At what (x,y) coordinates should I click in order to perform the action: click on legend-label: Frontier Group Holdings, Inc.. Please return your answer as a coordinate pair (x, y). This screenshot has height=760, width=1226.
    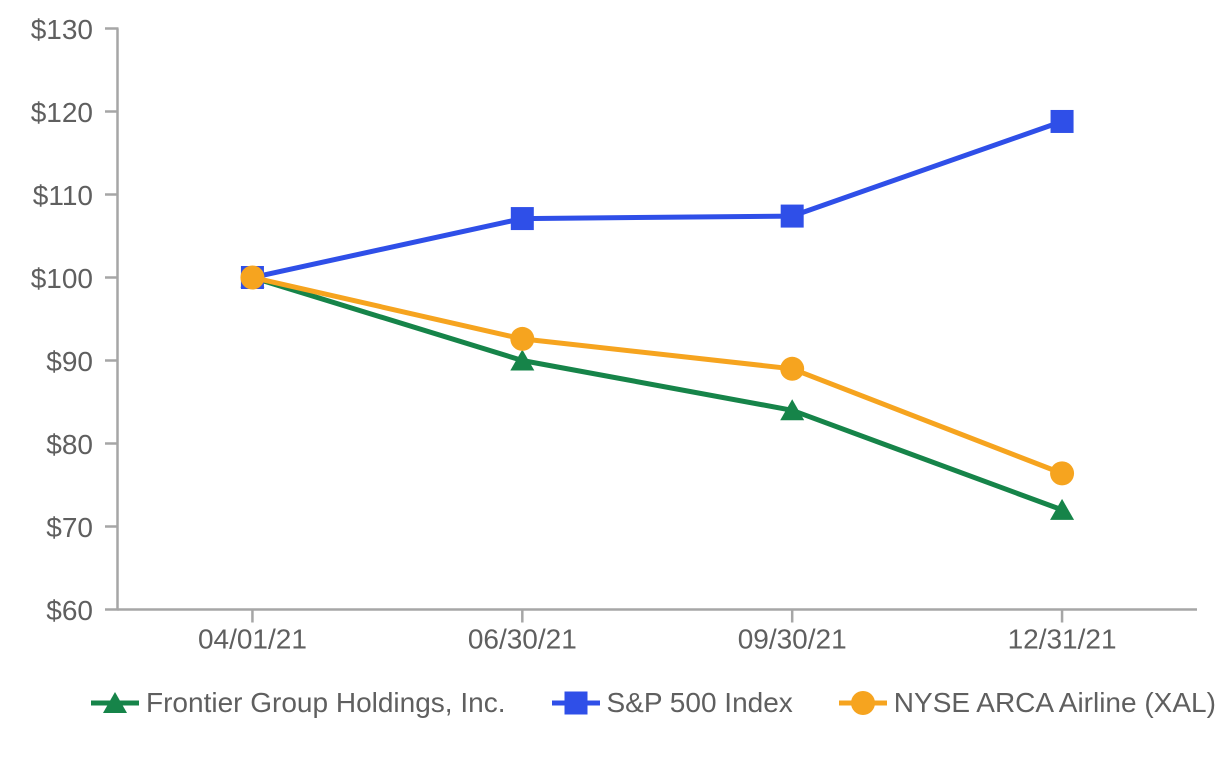
    Looking at the image, I should click on (326, 702).